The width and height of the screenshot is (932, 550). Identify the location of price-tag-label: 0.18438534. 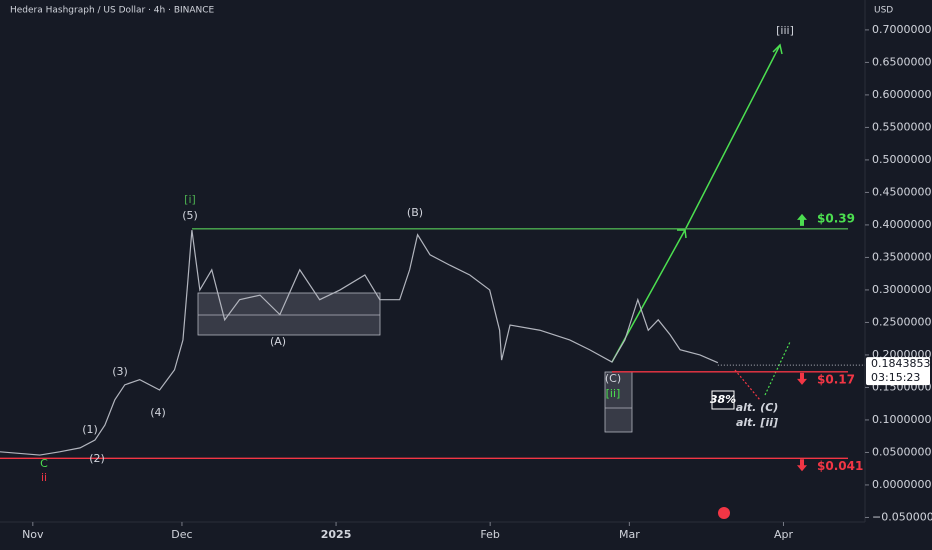
(901, 363).